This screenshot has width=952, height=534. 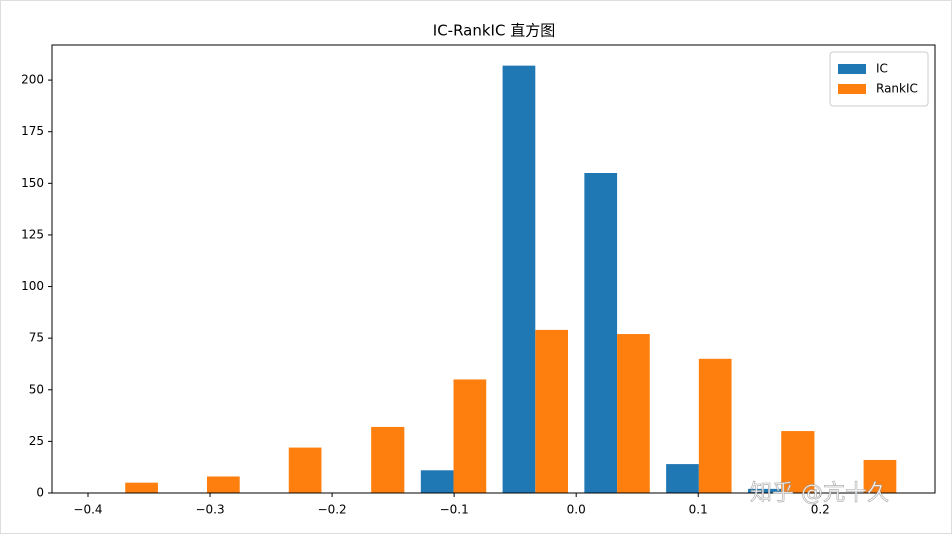 What do you see at coordinates (820, 510) in the screenshot?
I see `x-tick-label: 0.2` at bounding box center [820, 510].